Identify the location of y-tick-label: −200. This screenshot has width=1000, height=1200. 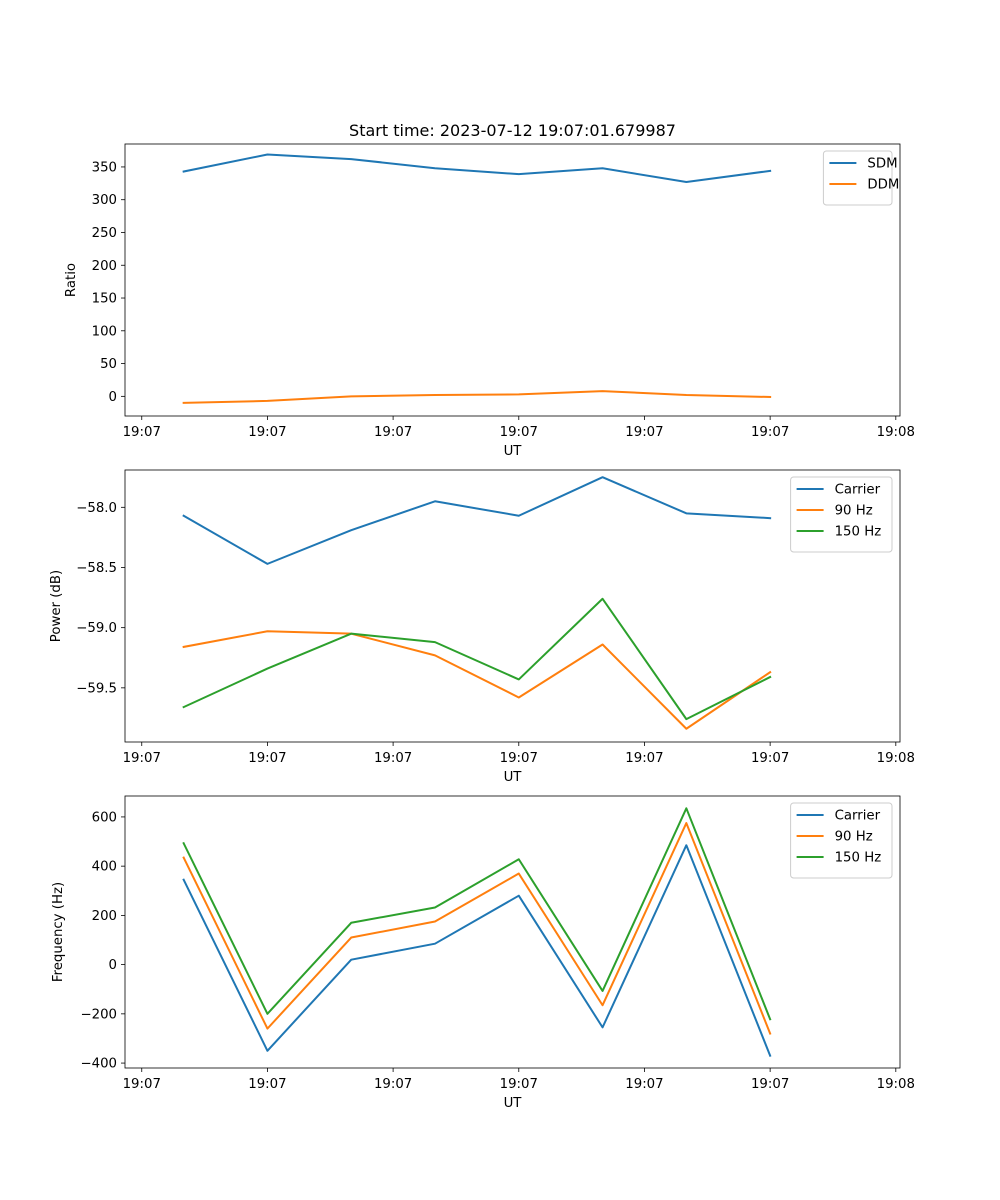
(98, 1014).